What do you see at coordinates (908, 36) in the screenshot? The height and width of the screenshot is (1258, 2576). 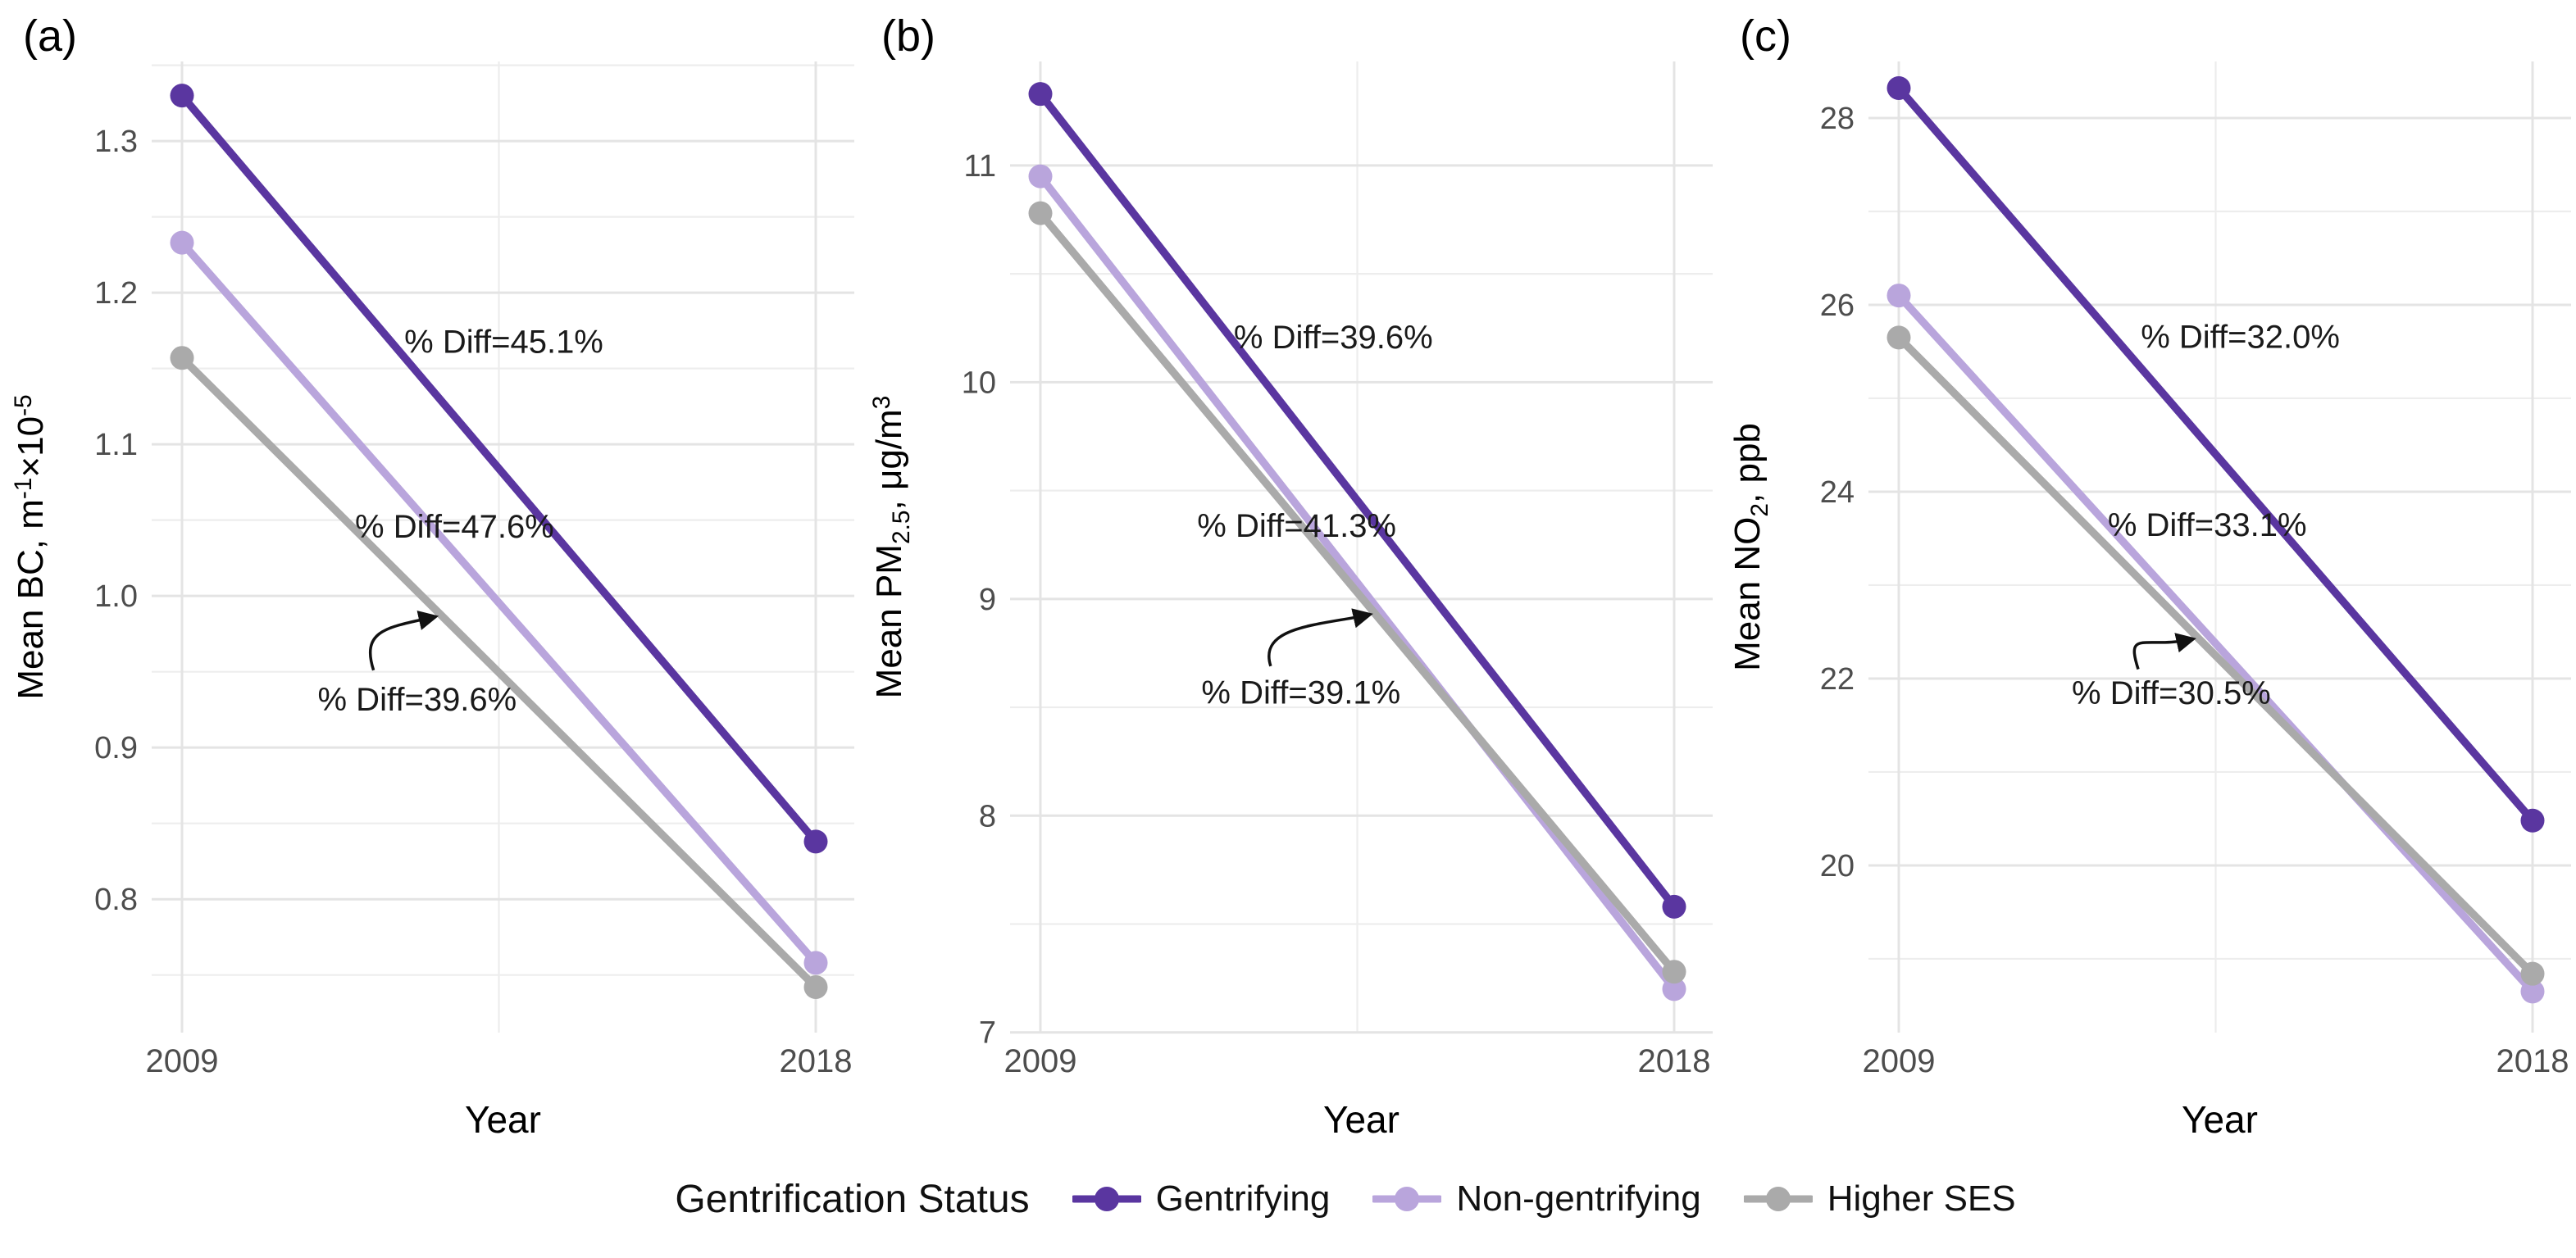 I see `panel-tag: (b)` at bounding box center [908, 36].